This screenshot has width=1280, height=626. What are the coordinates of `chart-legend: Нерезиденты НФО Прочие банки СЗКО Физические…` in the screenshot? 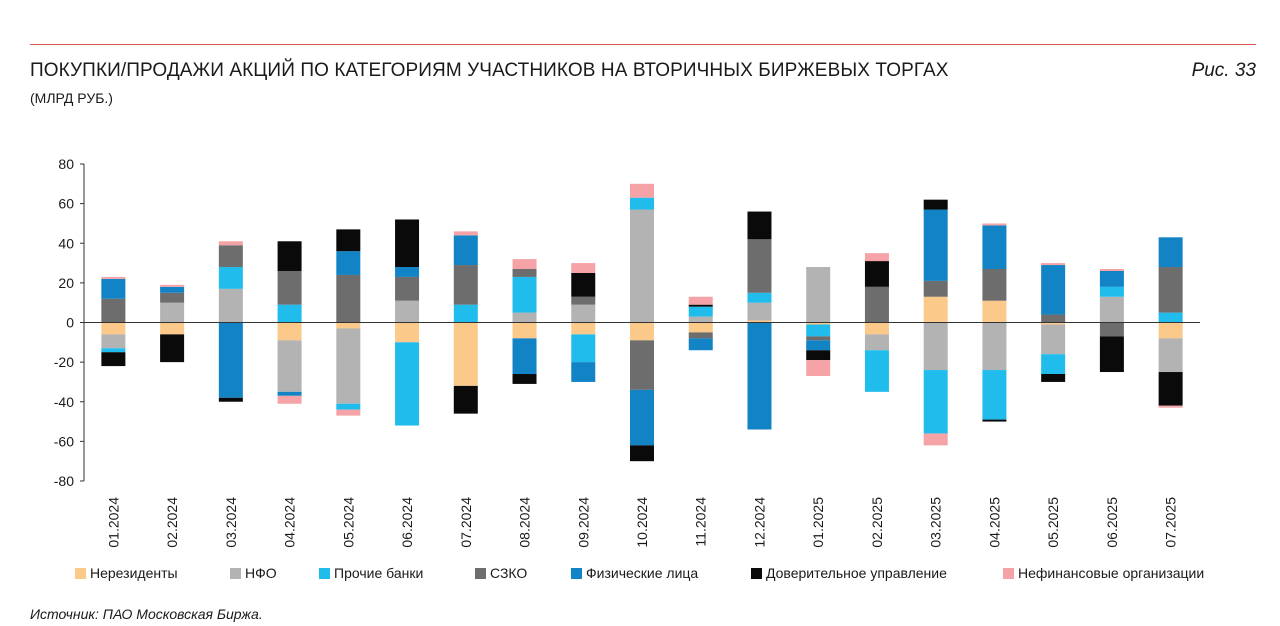 It's located at (665, 574).